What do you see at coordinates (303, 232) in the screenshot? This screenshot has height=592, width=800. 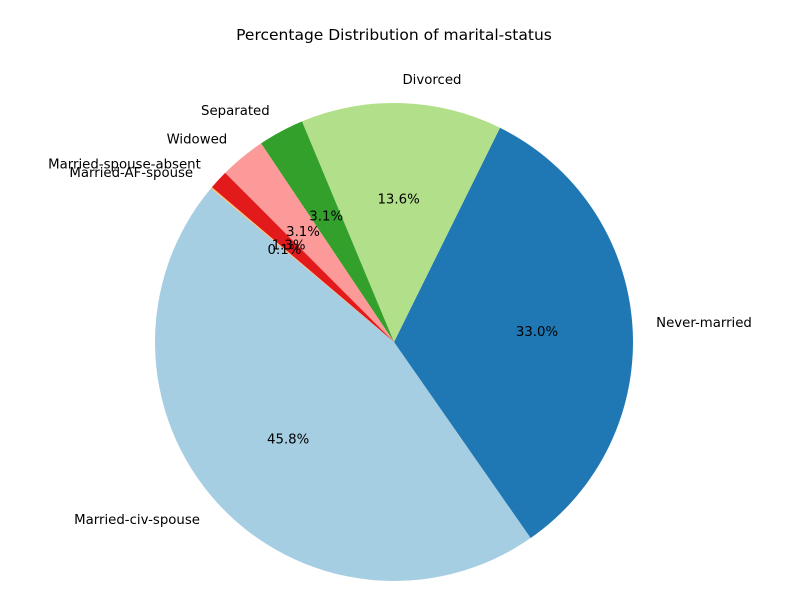 I see `slice-pct-widowed: 3.1%` at bounding box center [303, 232].